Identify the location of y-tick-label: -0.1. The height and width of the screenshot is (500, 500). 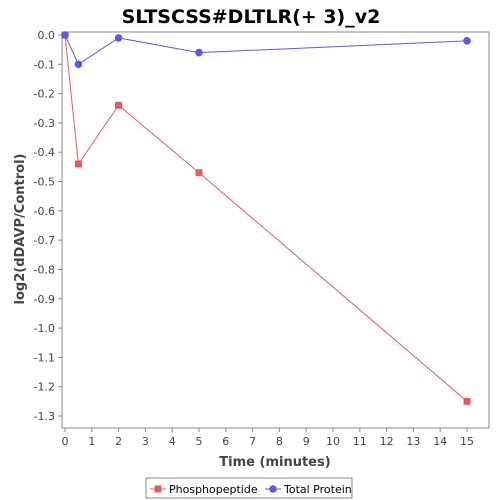
(44, 64).